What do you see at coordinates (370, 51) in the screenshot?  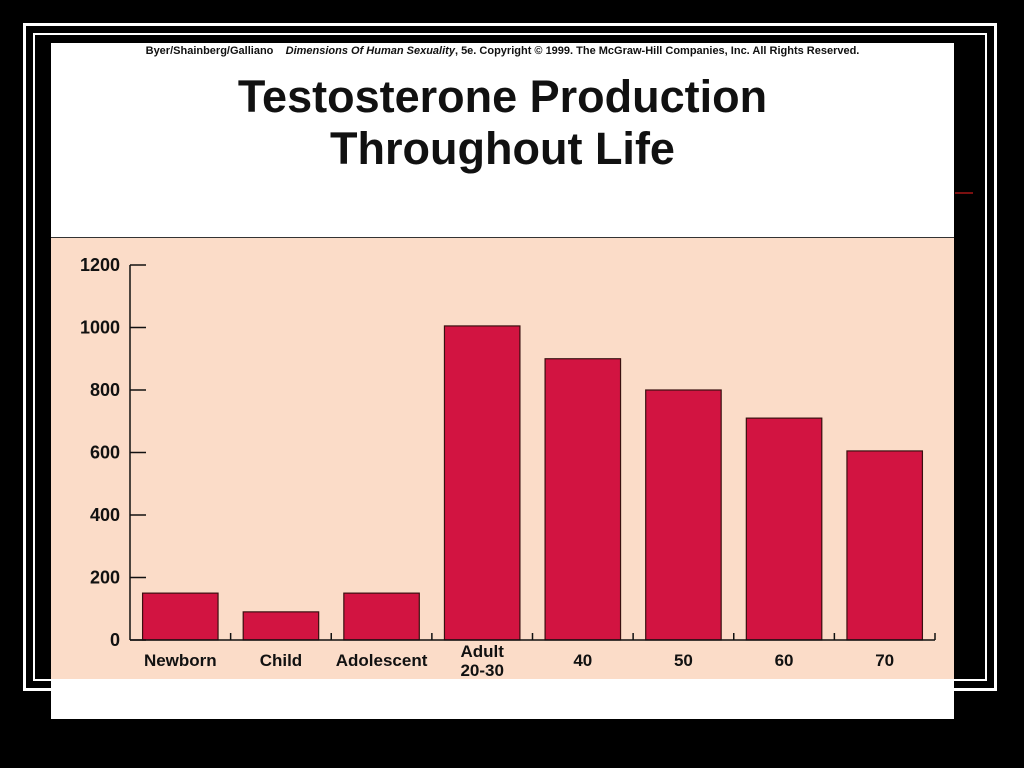 I see `credit-book-title: Dimensions Of Human Sexuality` at bounding box center [370, 51].